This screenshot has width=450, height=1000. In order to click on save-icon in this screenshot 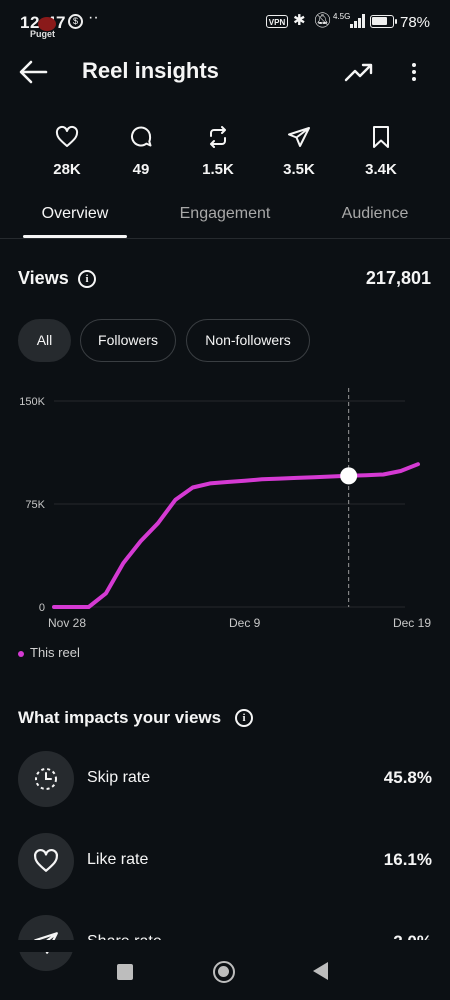, I will do `click(381, 137)`.